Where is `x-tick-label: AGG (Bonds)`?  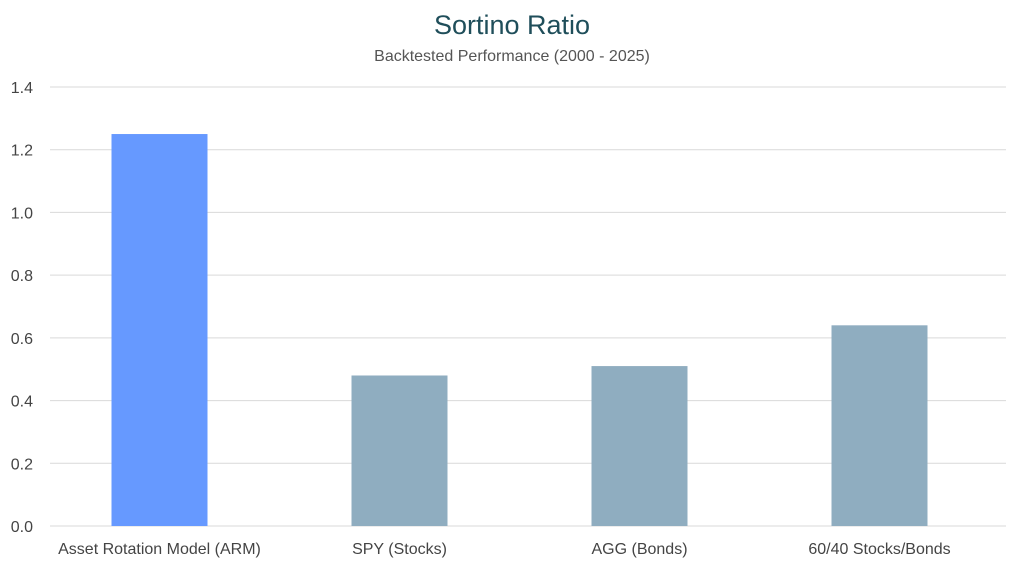
x-tick-label: AGG (Bonds) is located at coordinates (639, 549).